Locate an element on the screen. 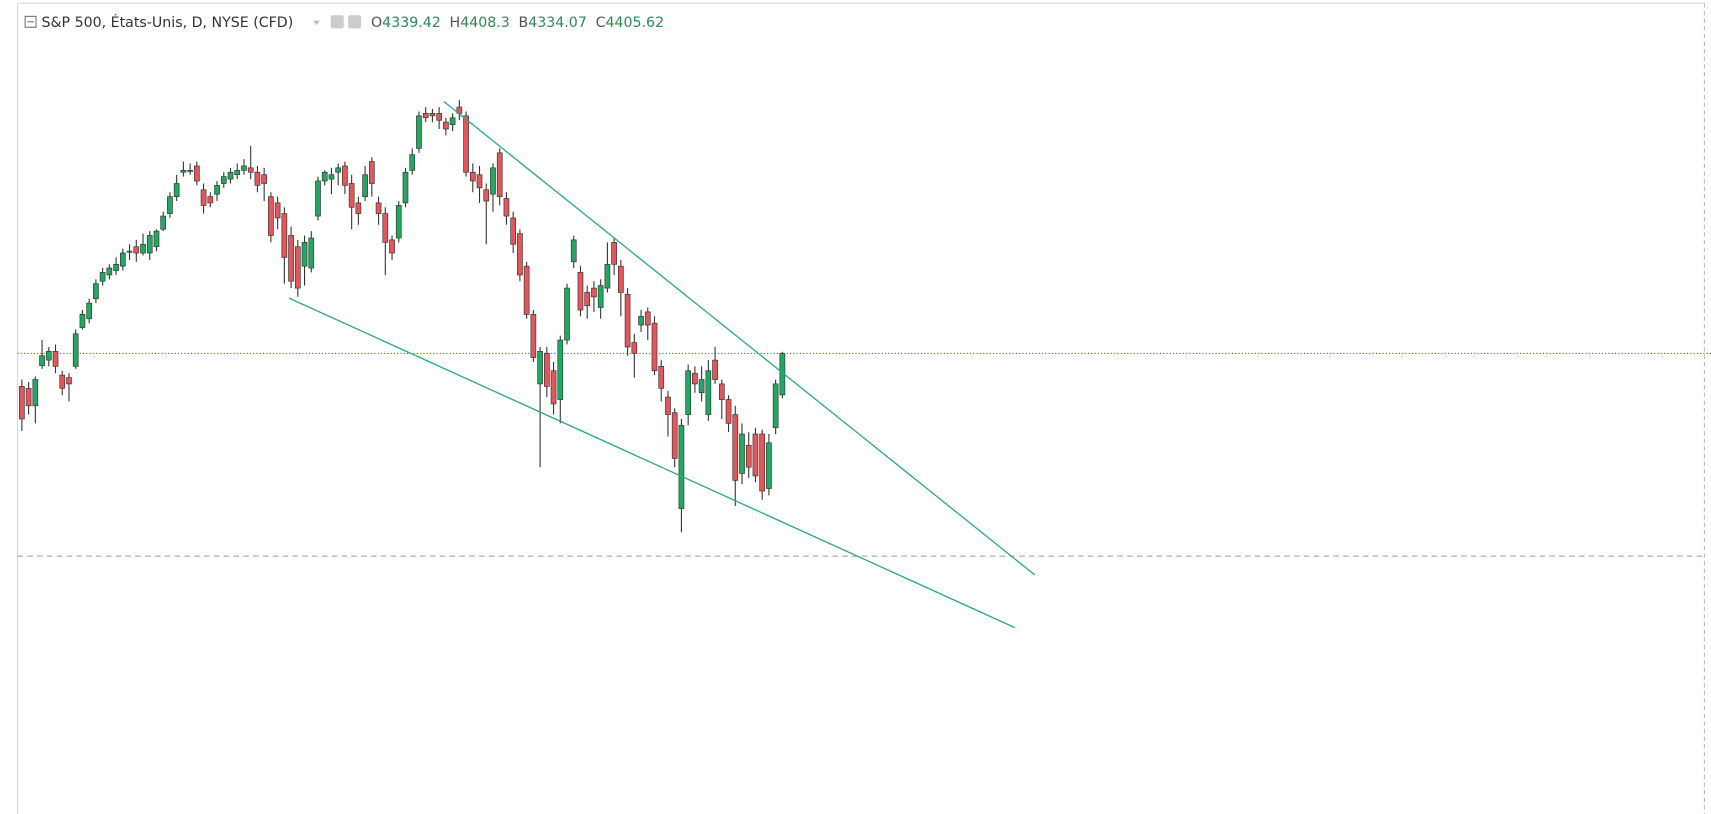  ohlc-value: 4405.62 is located at coordinates (634, 23).